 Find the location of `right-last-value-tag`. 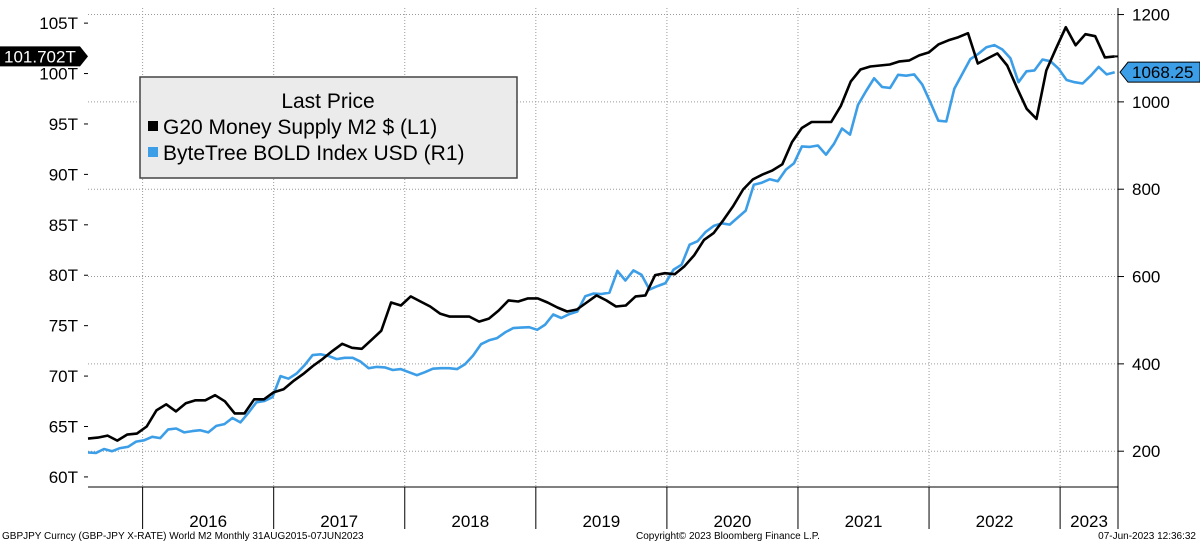

right-last-value-tag is located at coordinates (1159, 72).